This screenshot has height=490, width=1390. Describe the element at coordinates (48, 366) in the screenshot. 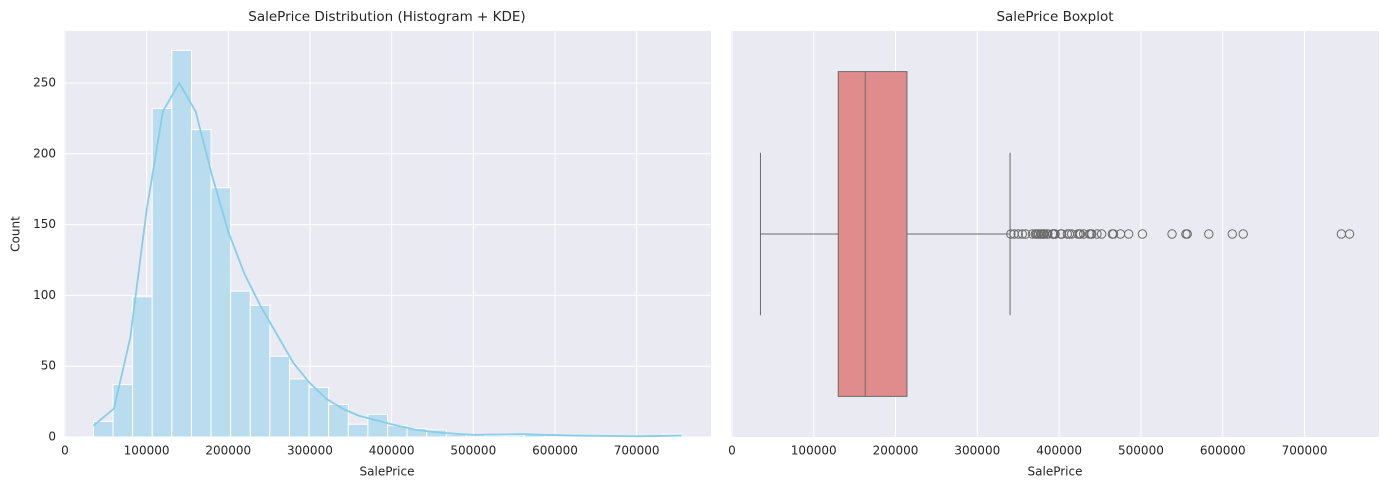

I see `y-tick-label: 50` at that location.